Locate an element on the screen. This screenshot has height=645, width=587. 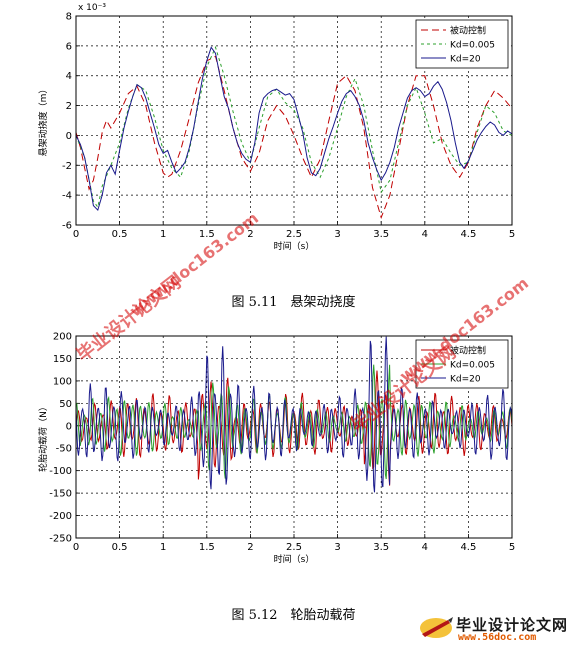
y-axis-exponent: x 10⁻³ is located at coordinates (92, 8).